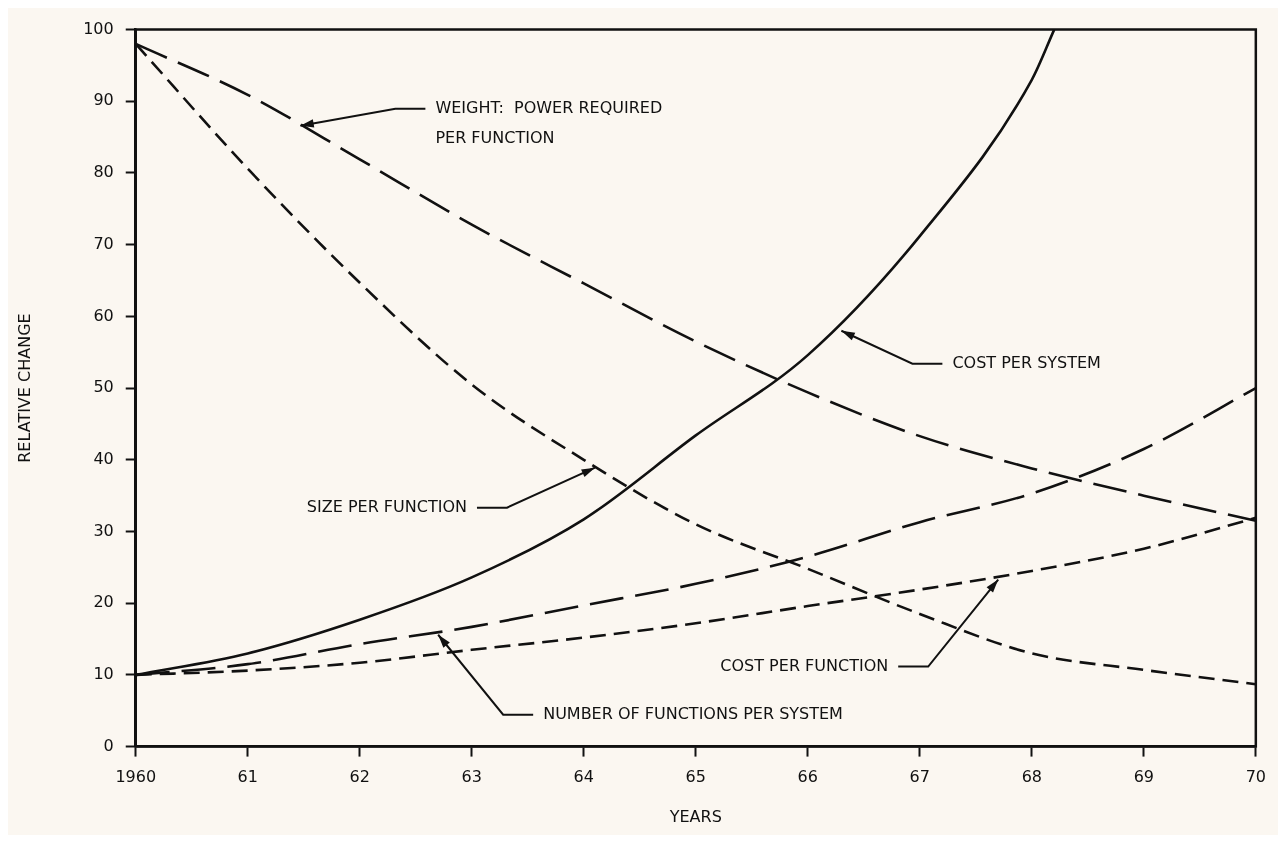 This screenshot has height=843, width=1286. Describe the element at coordinates (103, 243) in the screenshot. I see `y-tick-label: 70` at that location.